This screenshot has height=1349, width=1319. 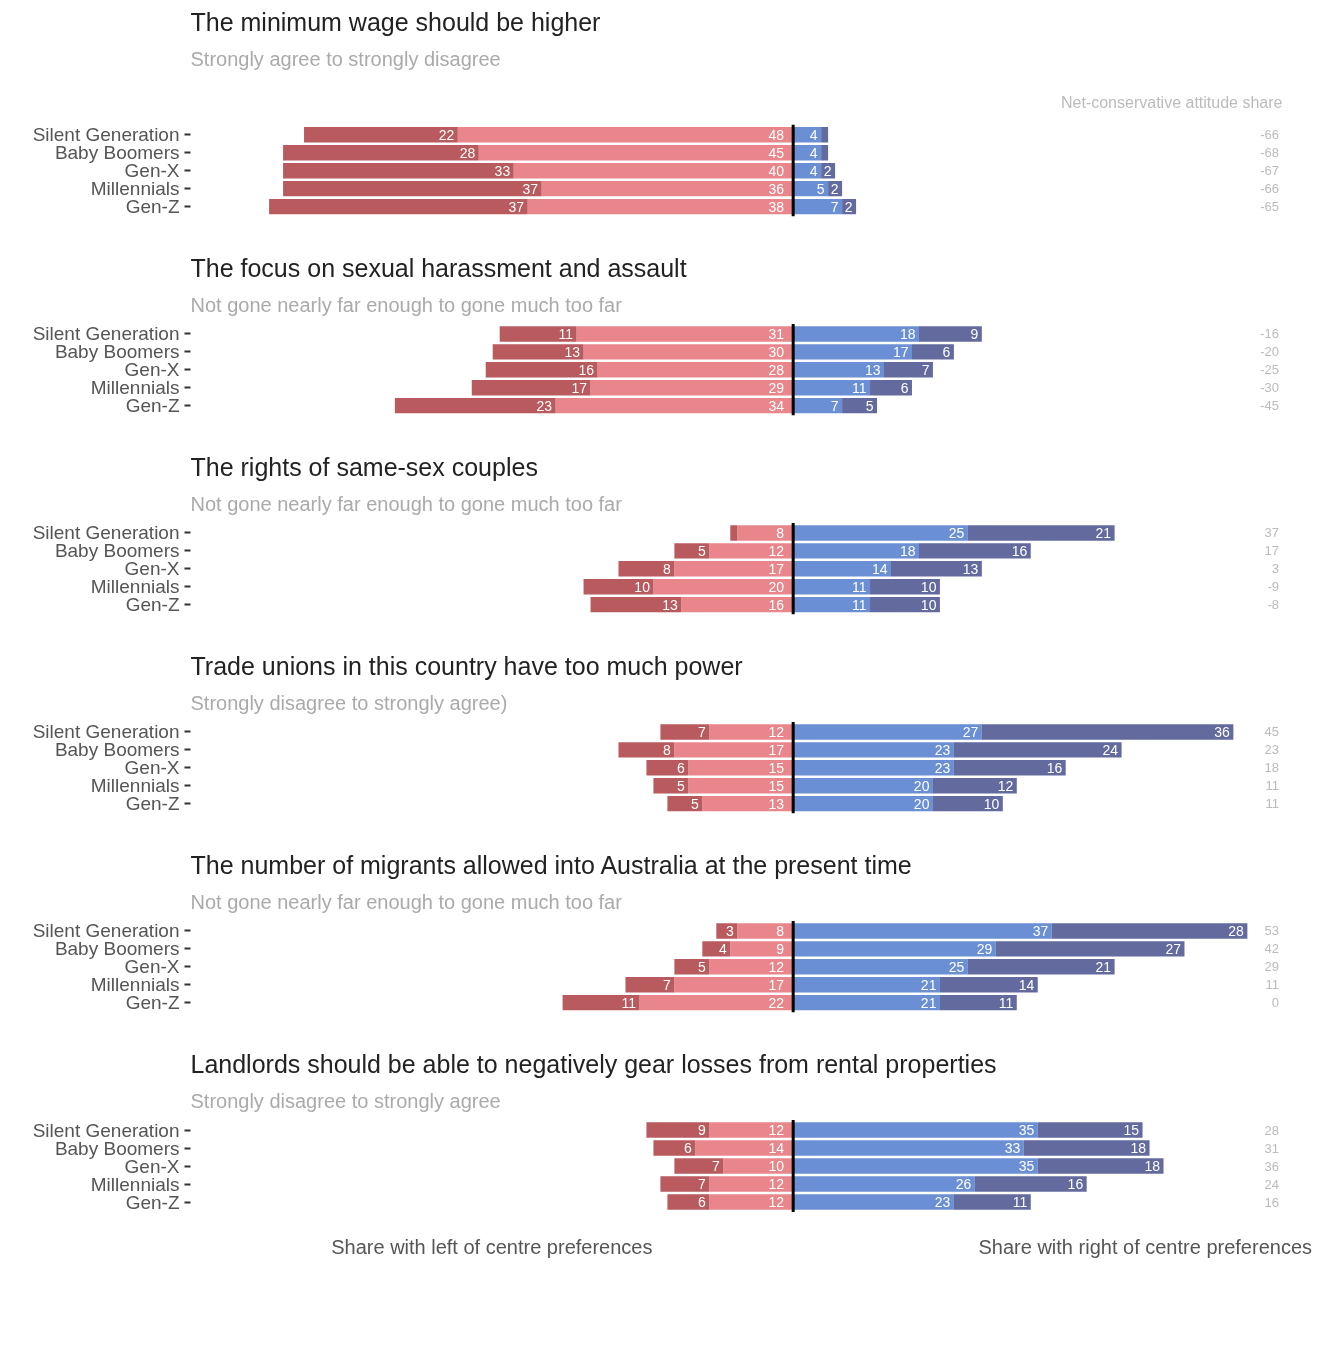 What do you see at coordinates (1171, 102) in the screenshot?
I see `text: Net-conservative attitude share` at bounding box center [1171, 102].